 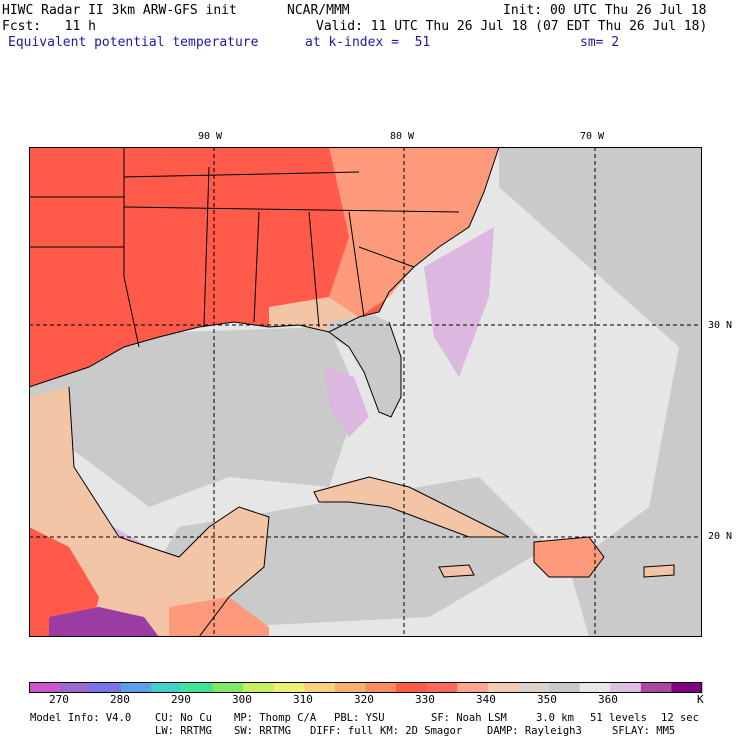 I want to click on lilac-patch-gulf, so click(x=346, y=402).